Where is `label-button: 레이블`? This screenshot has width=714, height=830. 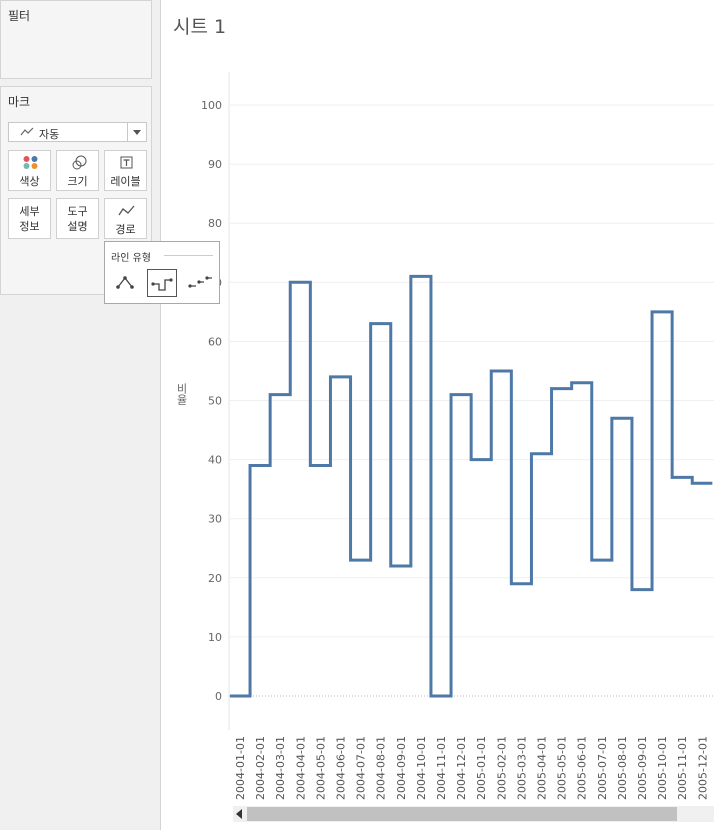
label-button: 레이블 is located at coordinates (125, 170).